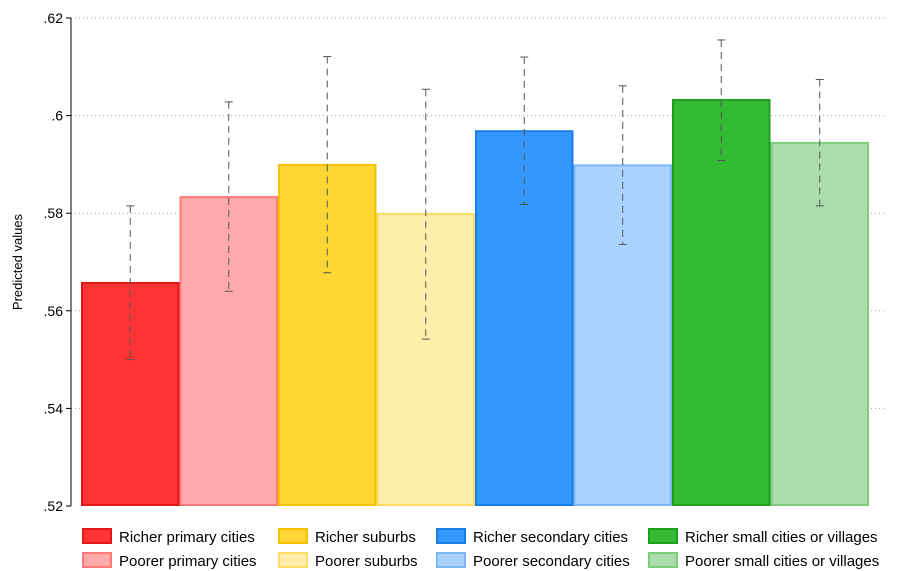  I want to click on legend-label: Poorer small cities or villages, so click(782, 561).